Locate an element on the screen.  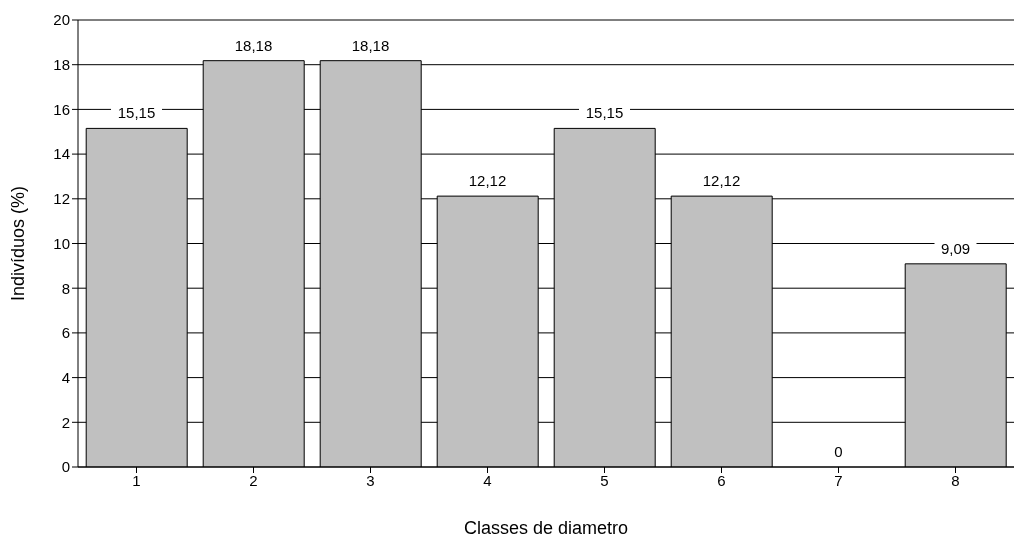
y-tick-label: 8 is located at coordinates (65, 288).